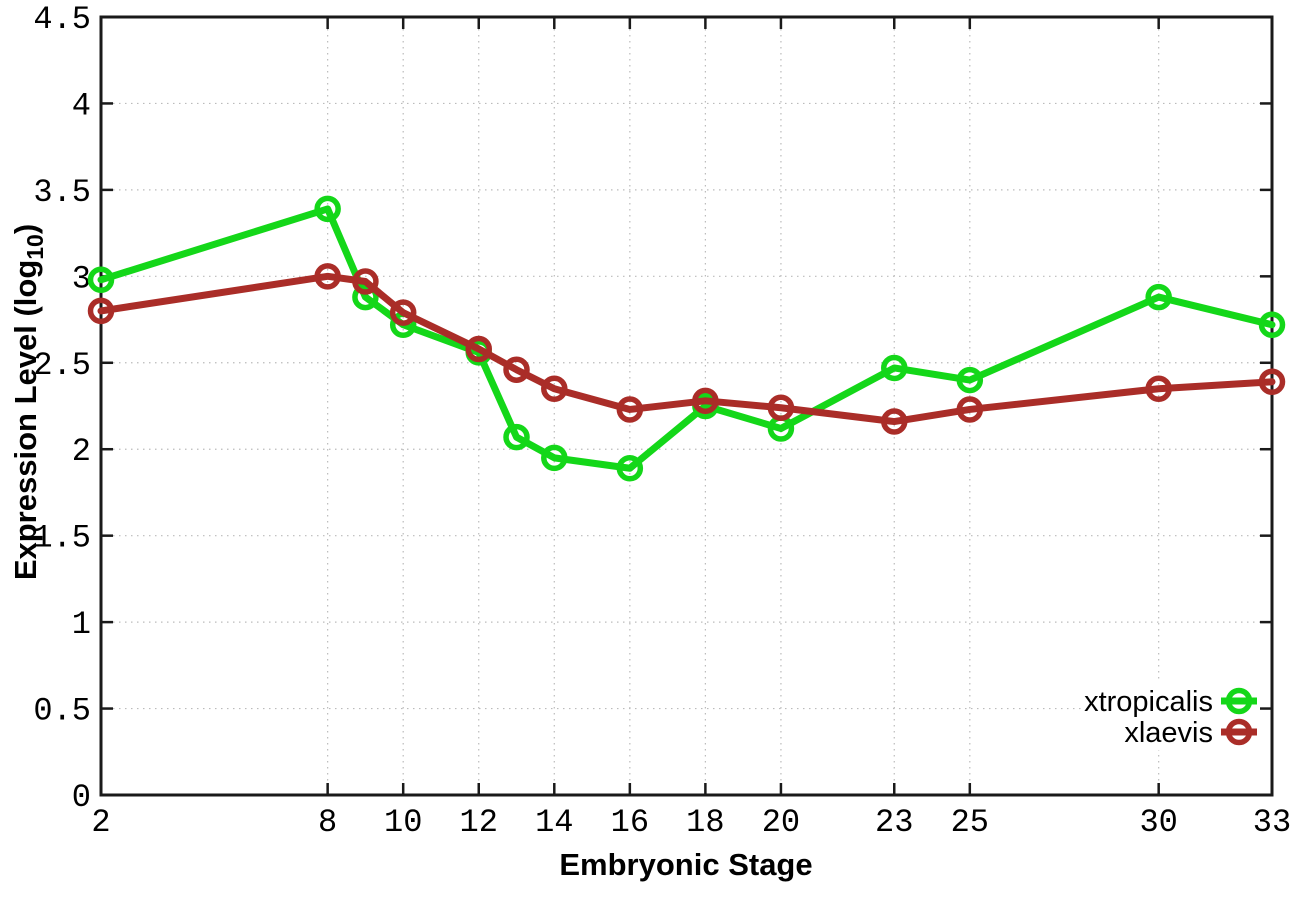 The image size is (1296, 907). I want to click on legend-marker-circle-xtropicalis, so click(1239, 701).